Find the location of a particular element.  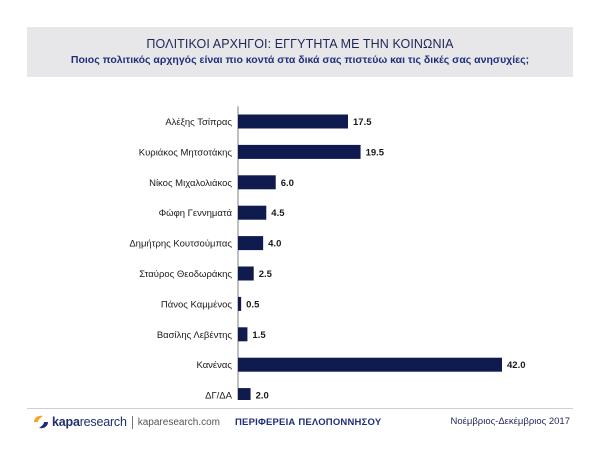

logo-word-research: research is located at coordinates (103, 422).